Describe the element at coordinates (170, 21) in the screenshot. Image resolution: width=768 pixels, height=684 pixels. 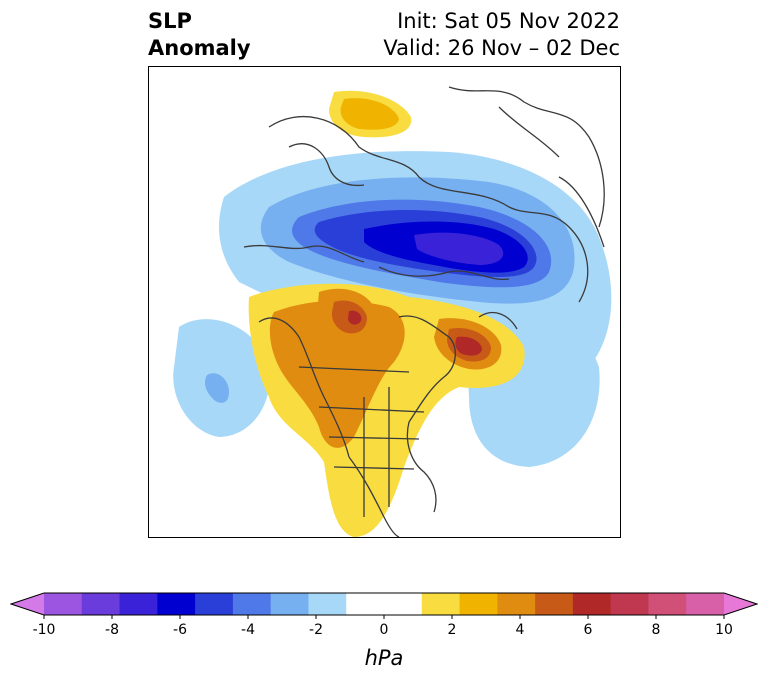
I see `title-variable-line1: SLP` at that location.